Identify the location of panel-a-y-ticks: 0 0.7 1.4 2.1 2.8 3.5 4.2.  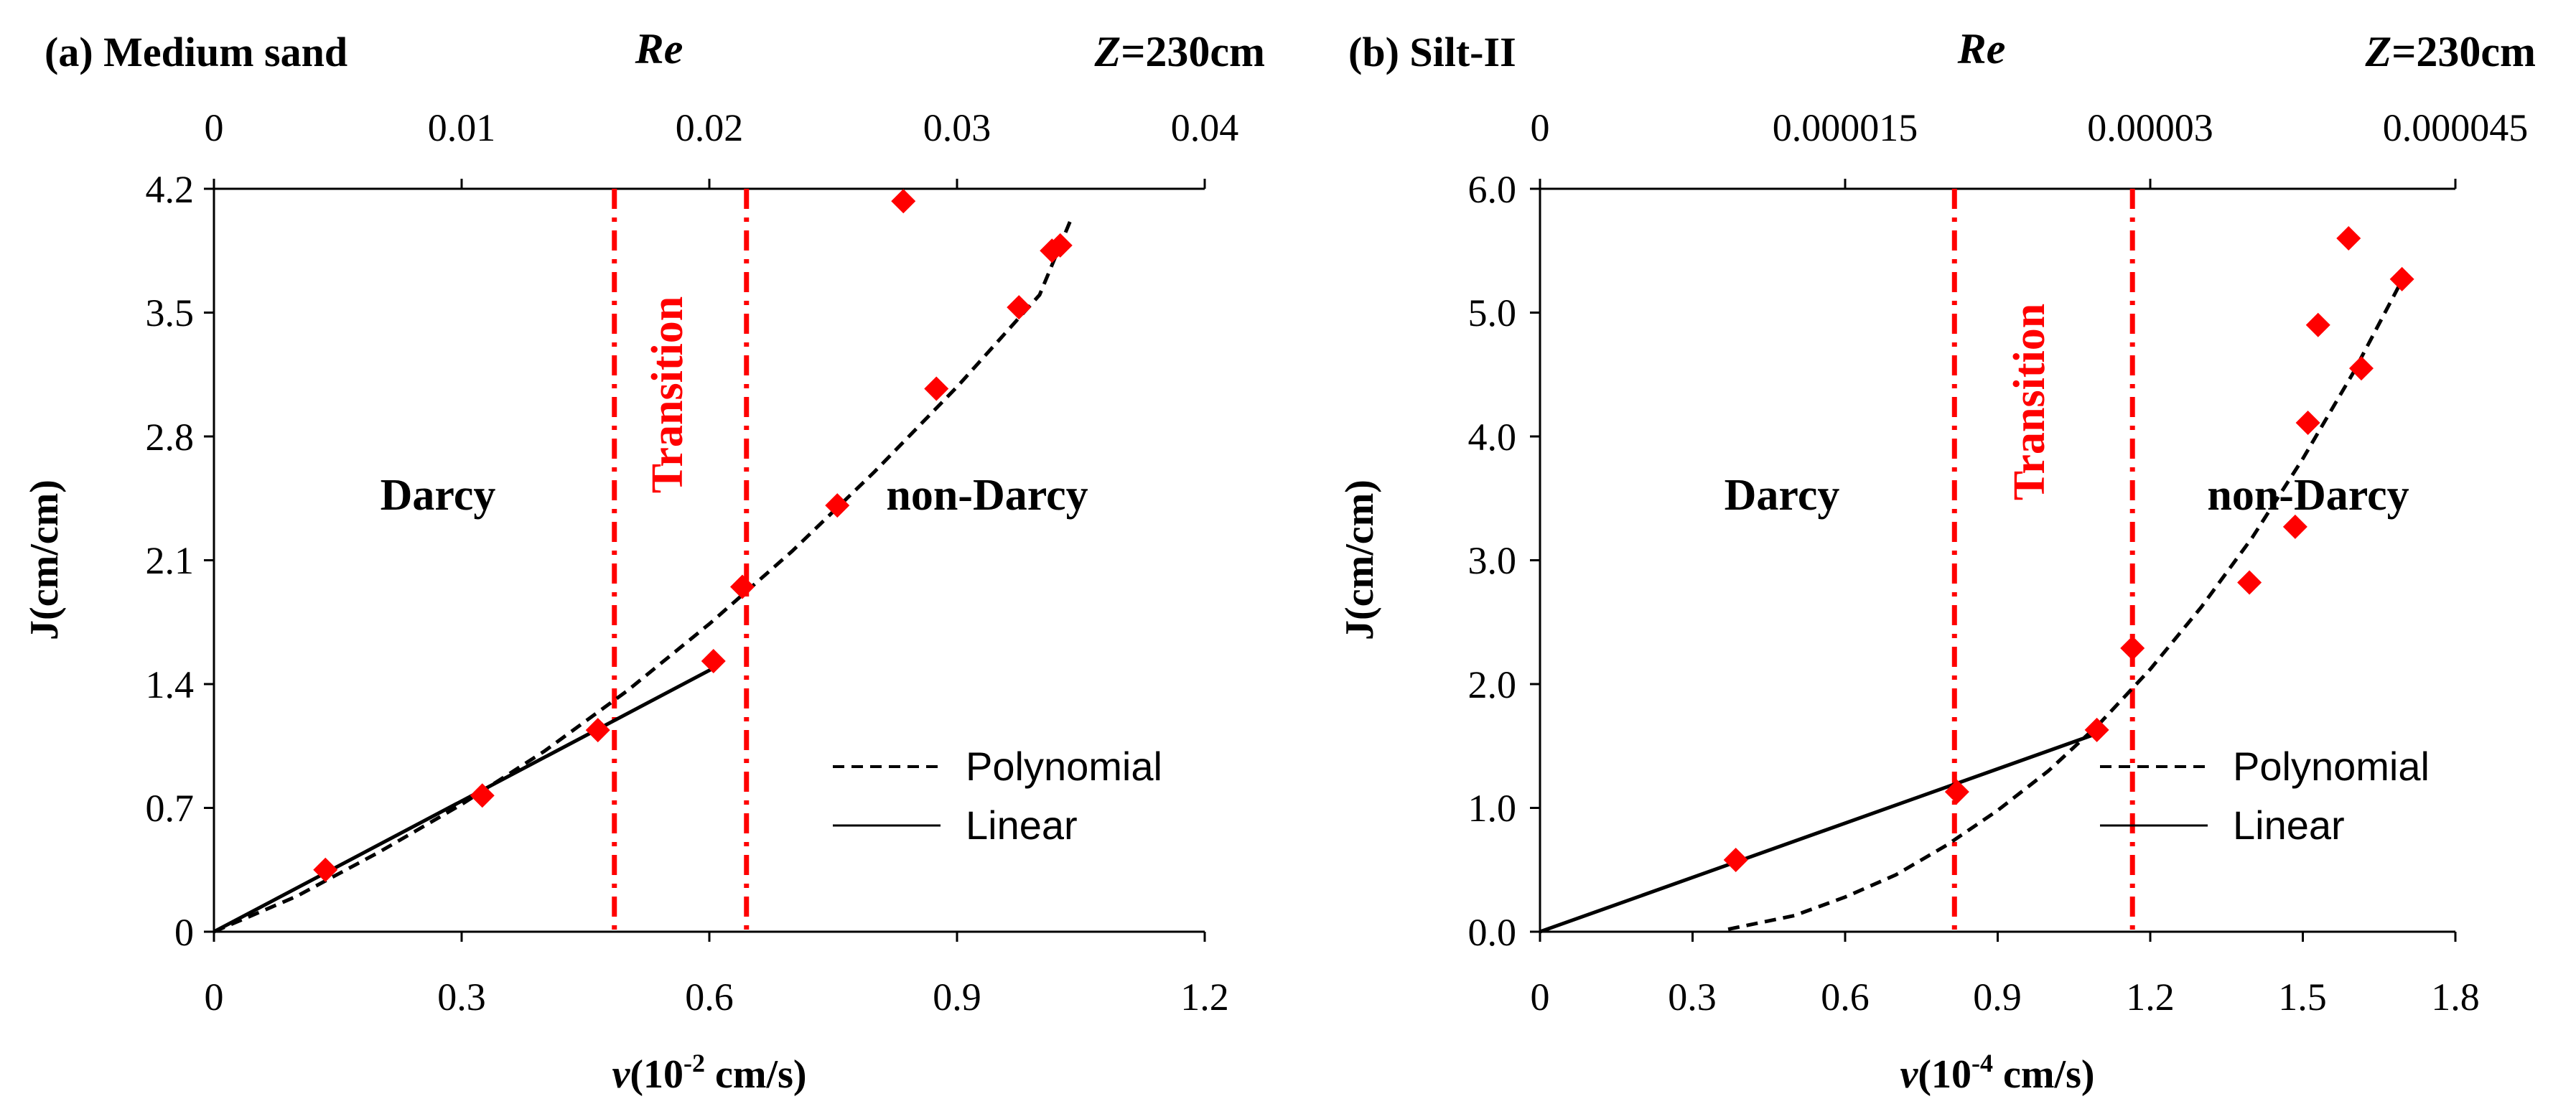
(170, 561).